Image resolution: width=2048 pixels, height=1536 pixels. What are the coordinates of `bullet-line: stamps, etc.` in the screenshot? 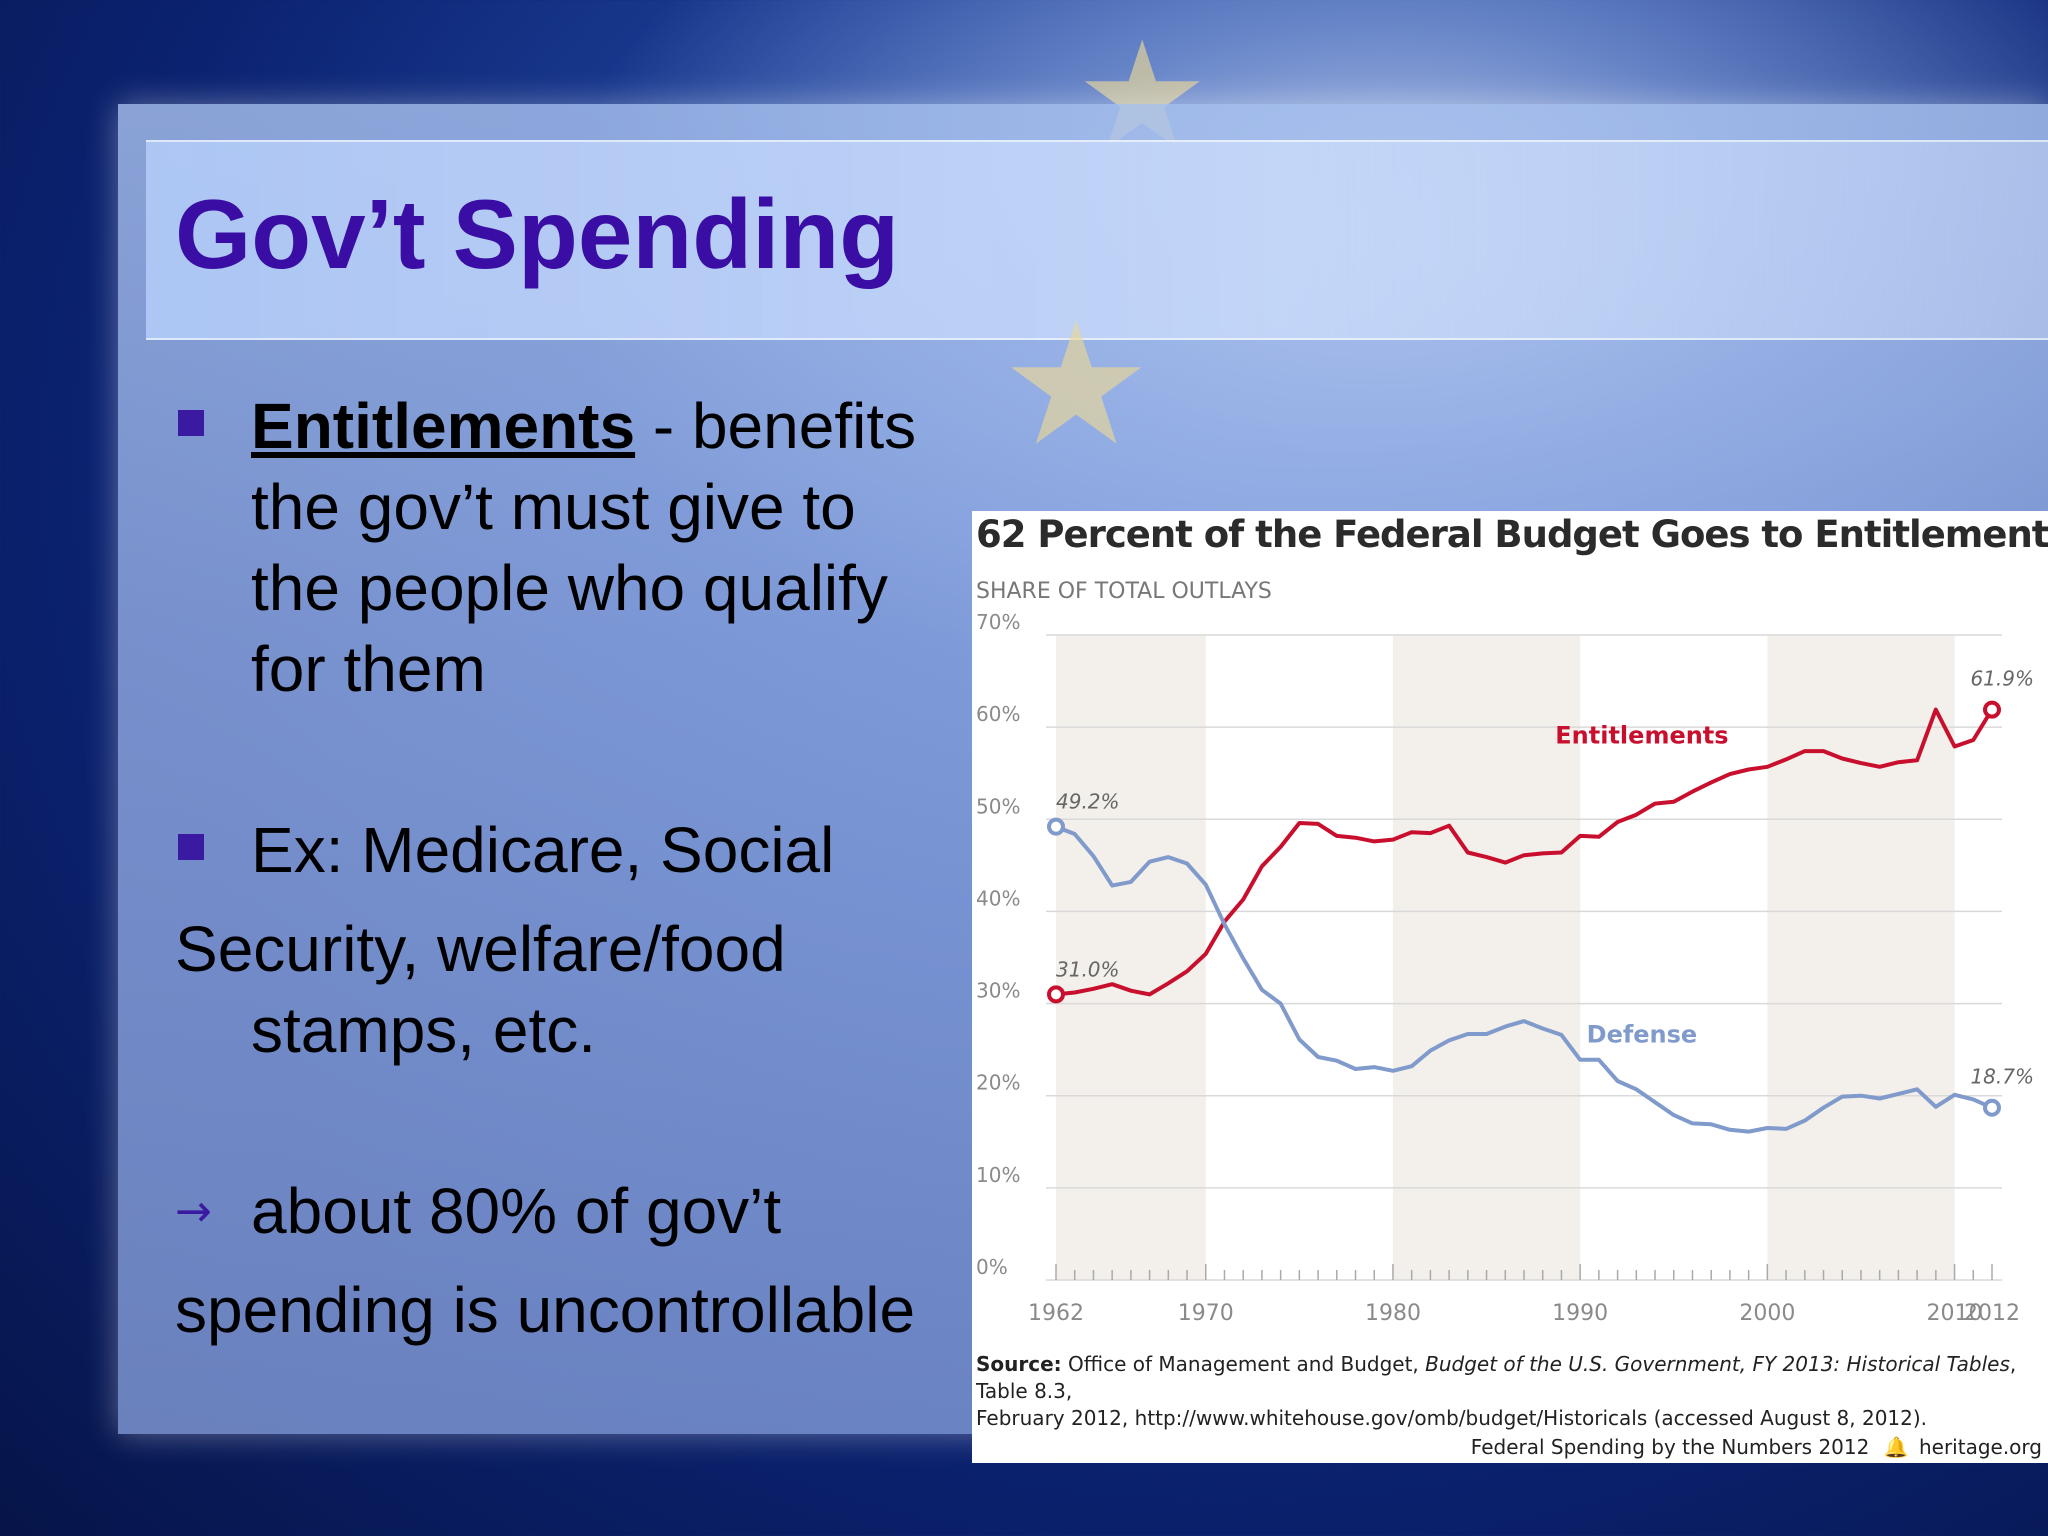 It's located at (423, 1030).